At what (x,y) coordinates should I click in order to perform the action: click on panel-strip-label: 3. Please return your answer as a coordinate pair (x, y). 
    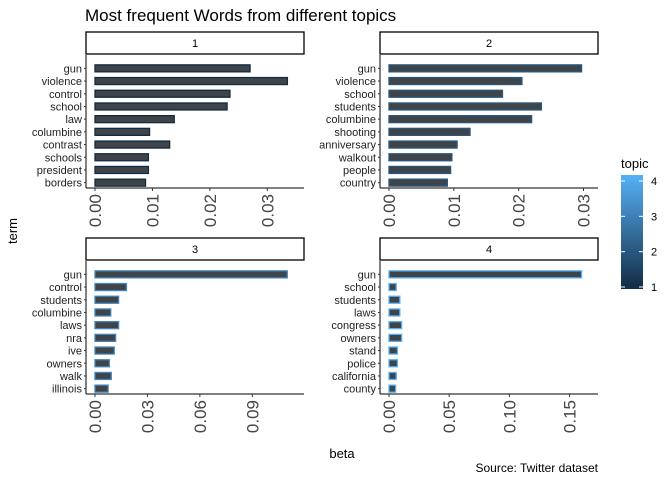
    Looking at the image, I should click on (195, 250).